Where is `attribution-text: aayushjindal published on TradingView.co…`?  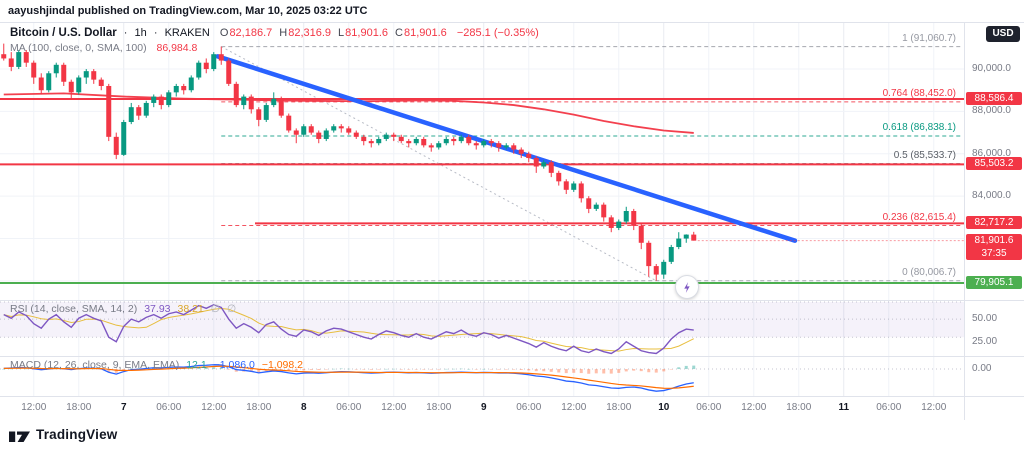
attribution-text: aayushjindal published on TradingView.co… is located at coordinates (188, 11).